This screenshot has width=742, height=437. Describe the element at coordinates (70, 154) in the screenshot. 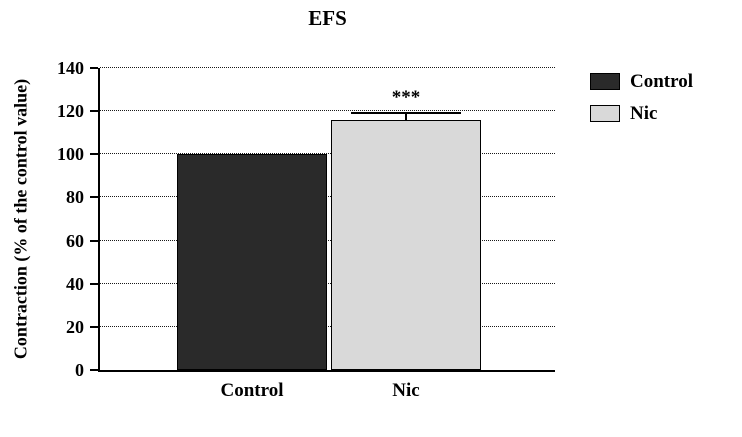

I see `y-tick-label-100: 100` at that location.